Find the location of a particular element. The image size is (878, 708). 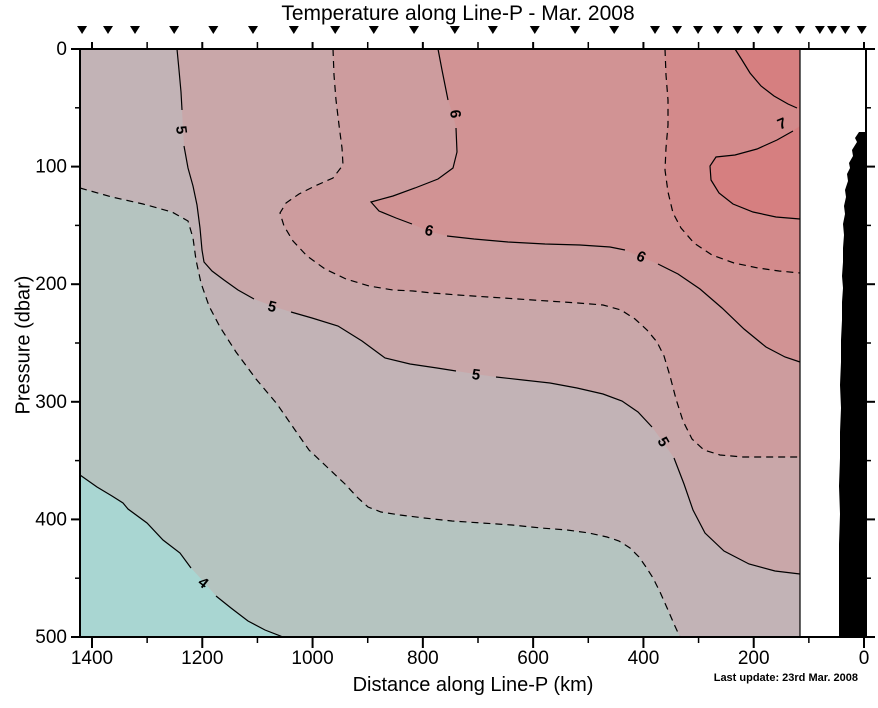

y-tick-label: 0 is located at coordinates (61, 49).